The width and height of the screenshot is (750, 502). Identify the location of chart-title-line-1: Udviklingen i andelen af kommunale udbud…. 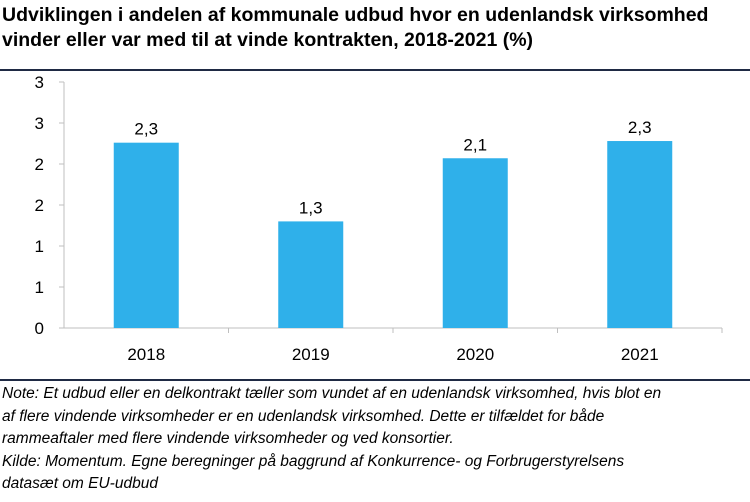
(355, 15).